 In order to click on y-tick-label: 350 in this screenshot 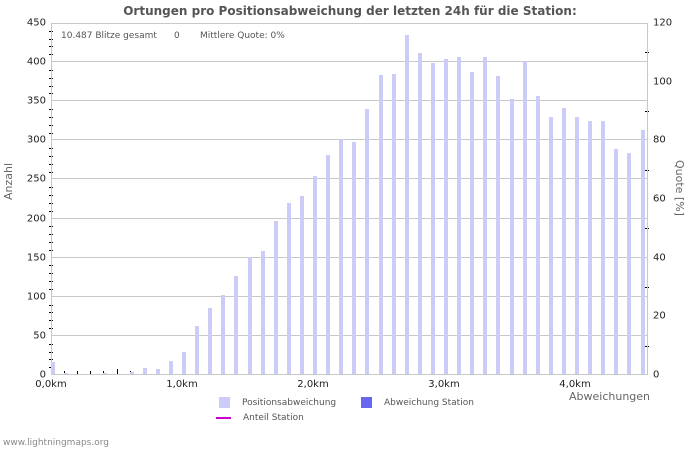, I will do `click(36, 101)`.